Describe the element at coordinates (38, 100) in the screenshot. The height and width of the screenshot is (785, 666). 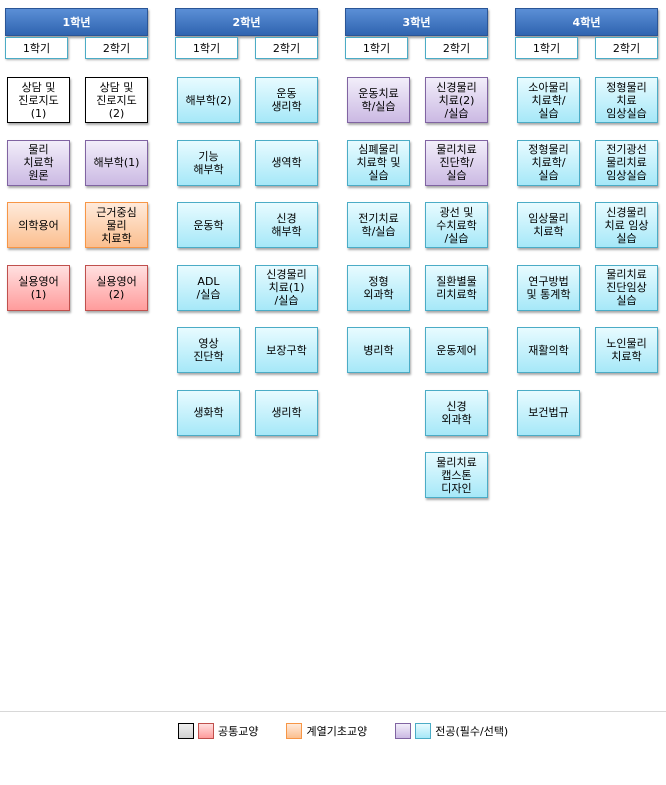
I see `course-box: 상담 및 진로지도 (1)` at that location.